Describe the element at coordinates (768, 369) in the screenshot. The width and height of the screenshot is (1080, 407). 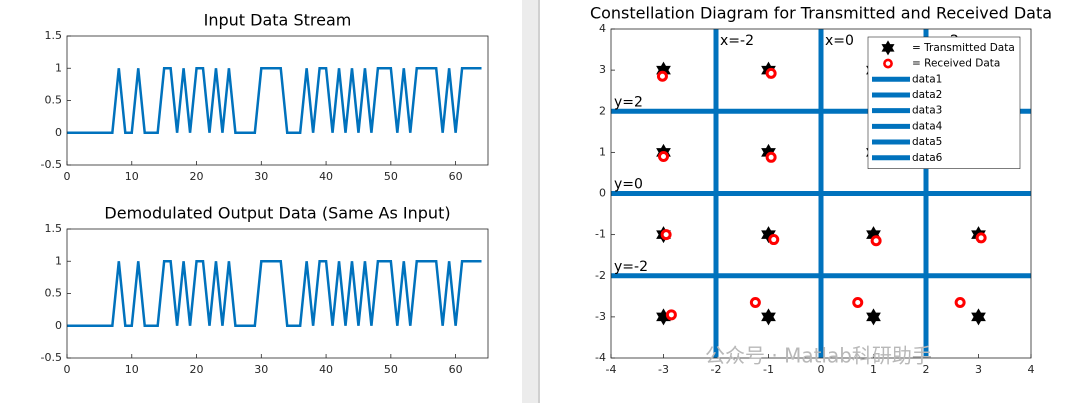
I see `x-tick-label: -1` at that location.